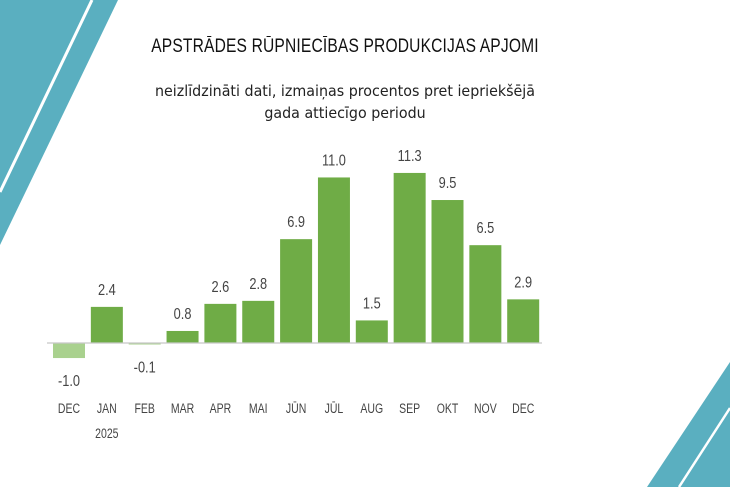  What do you see at coordinates (106, 434) in the screenshot?
I see `x-tick-sublabel-1: 2025` at bounding box center [106, 434].